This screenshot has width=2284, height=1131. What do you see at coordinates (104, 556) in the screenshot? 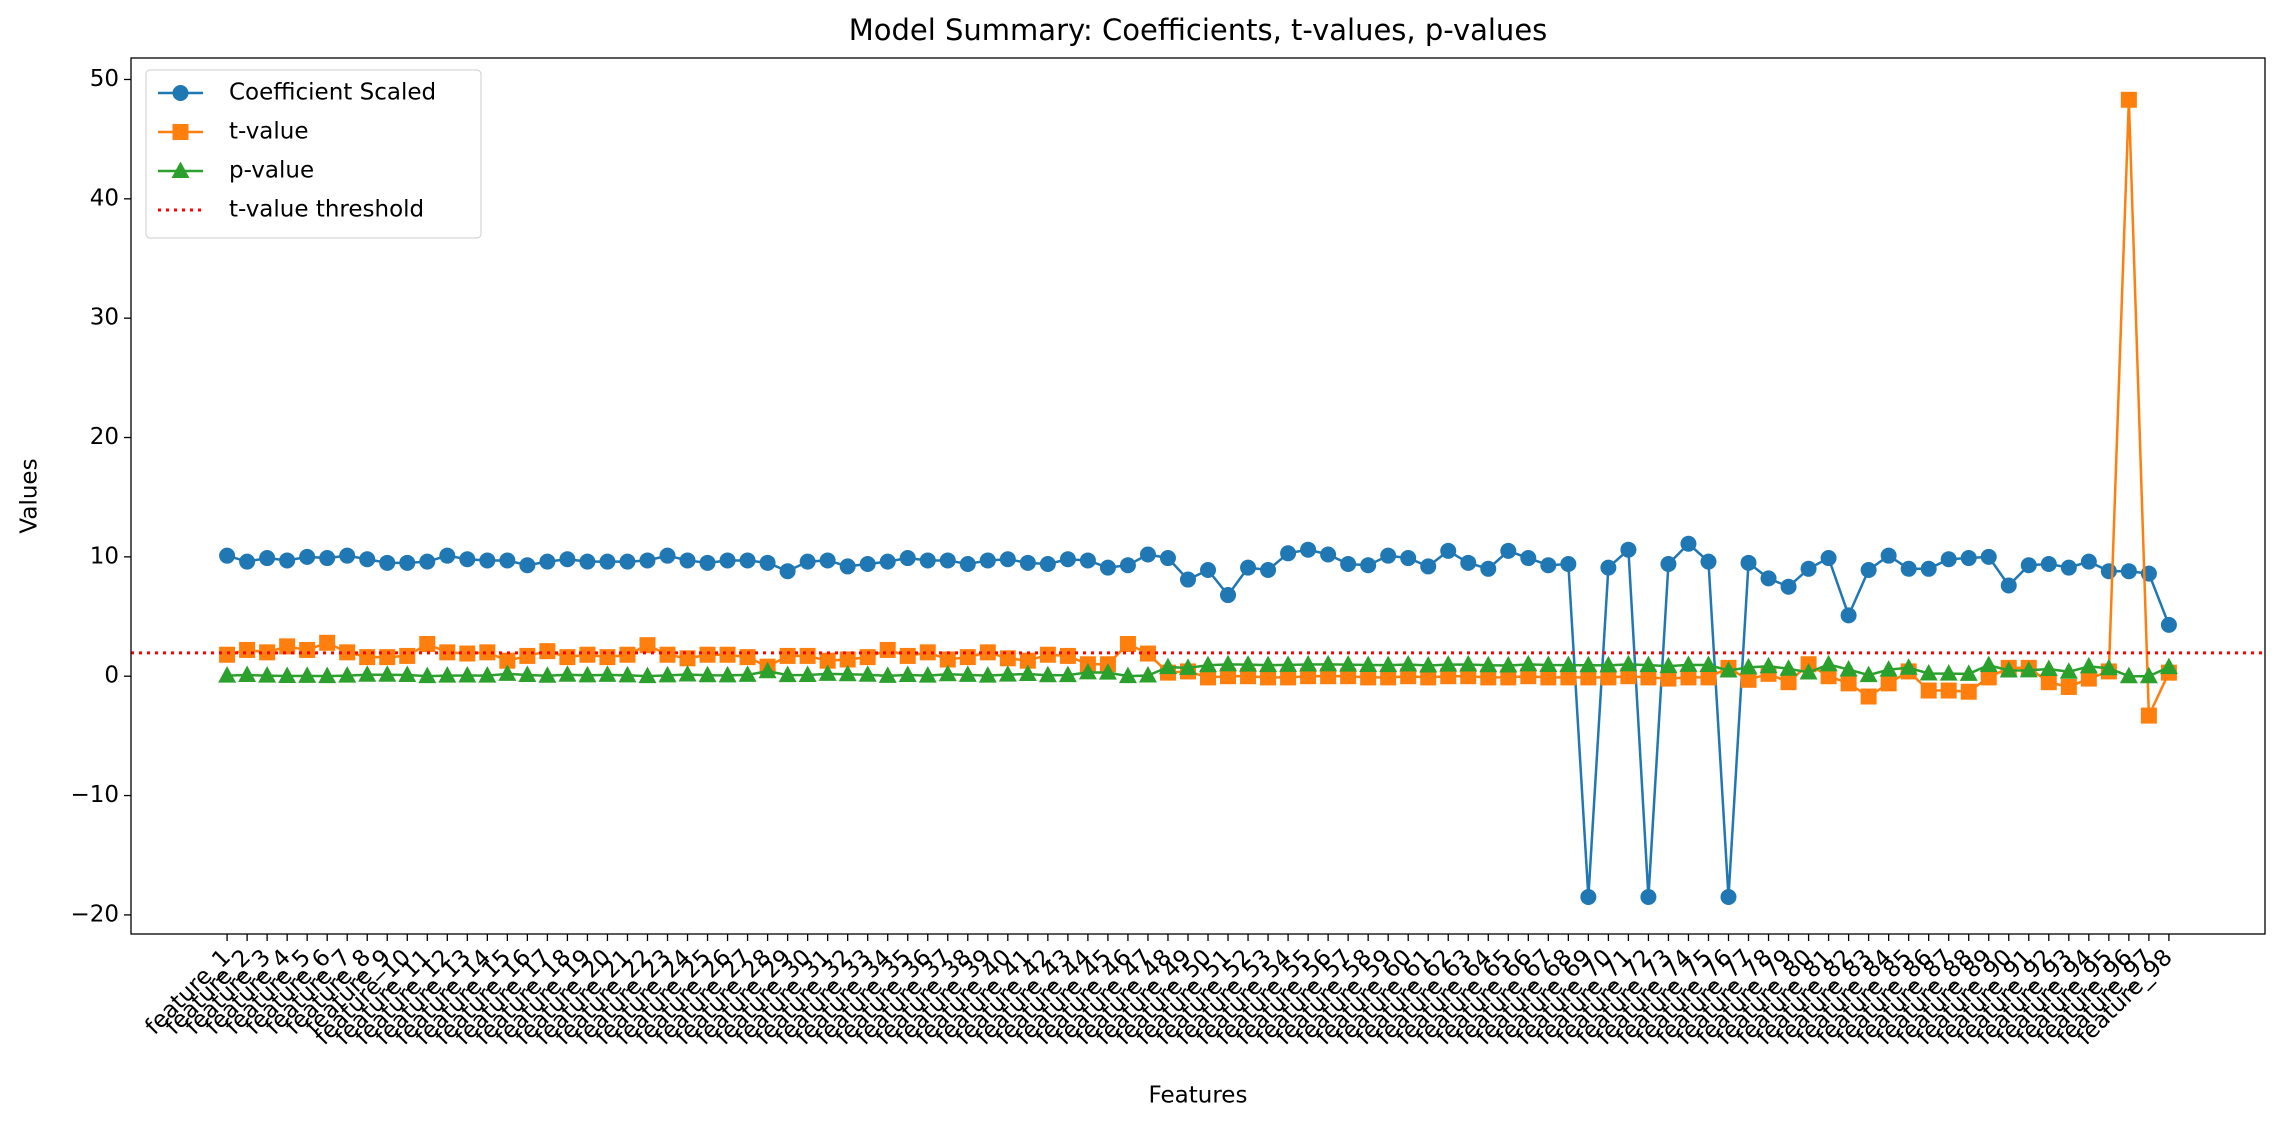
I see `y-tick-label: 10` at bounding box center [104, 556].